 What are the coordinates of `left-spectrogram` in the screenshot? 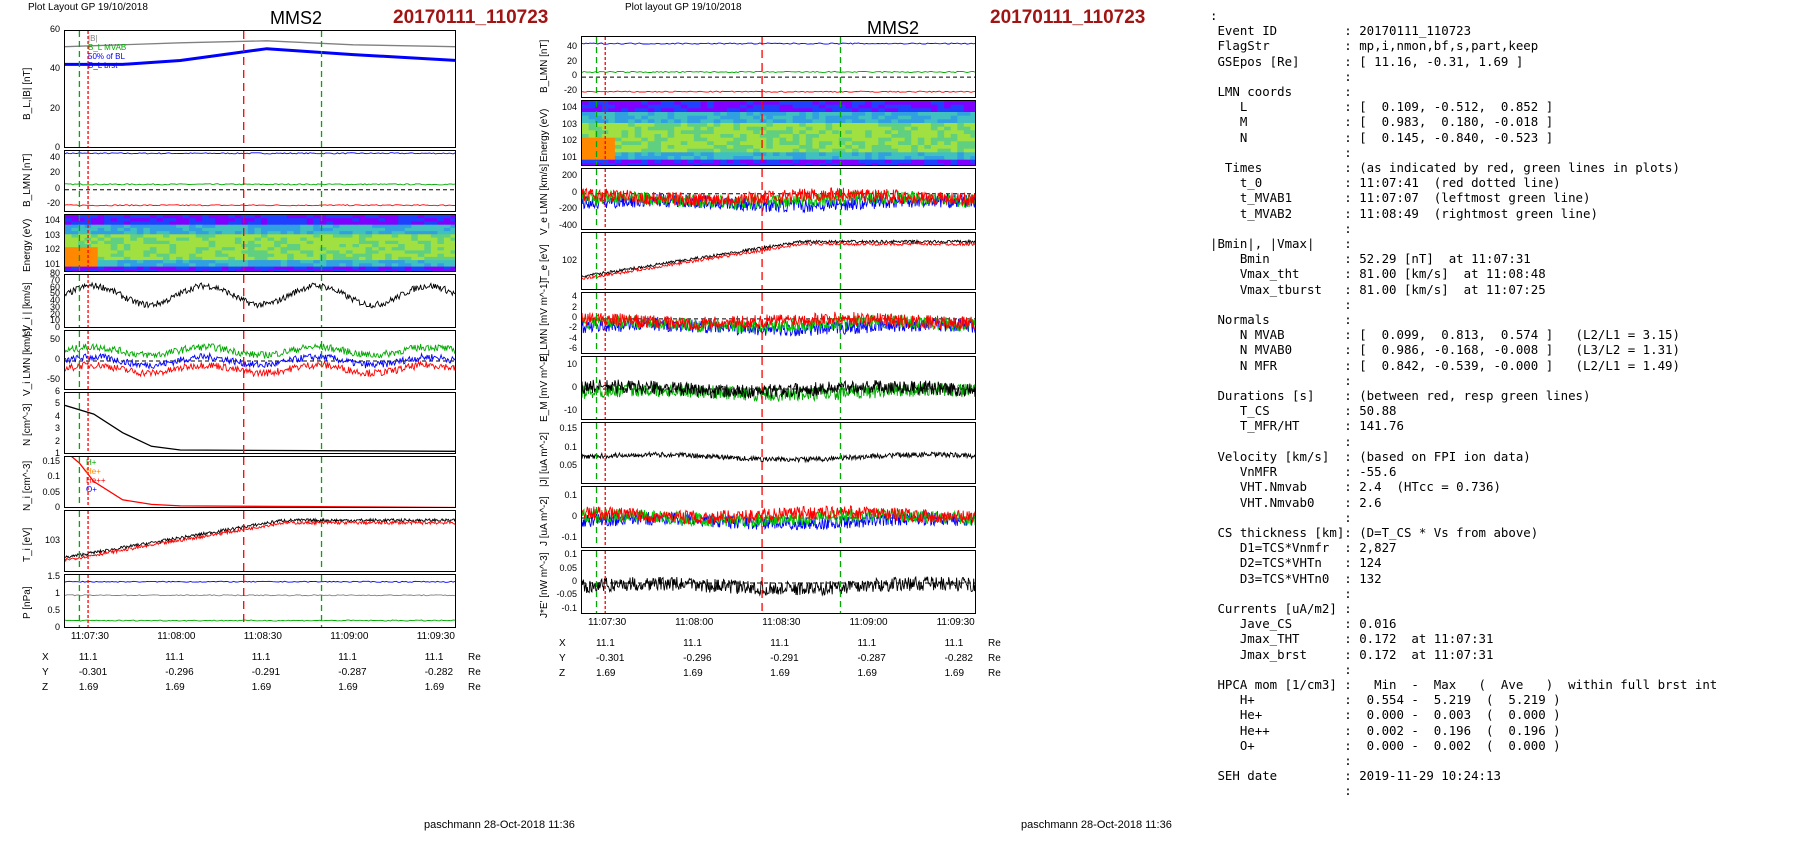 It's located at (260, 243).